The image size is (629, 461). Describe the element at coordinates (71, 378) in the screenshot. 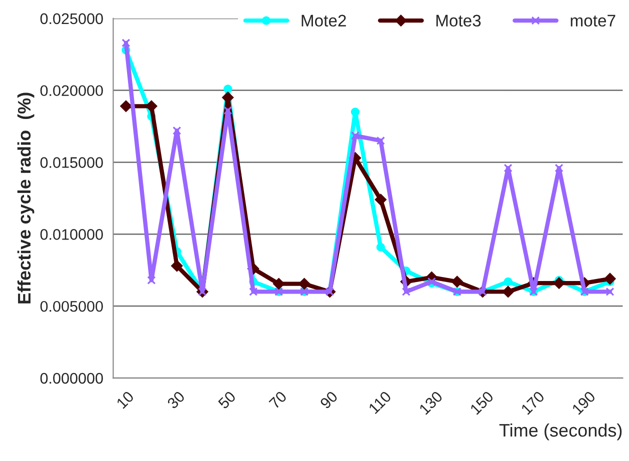

I see `y-tick-label: 0.000000` at that location.